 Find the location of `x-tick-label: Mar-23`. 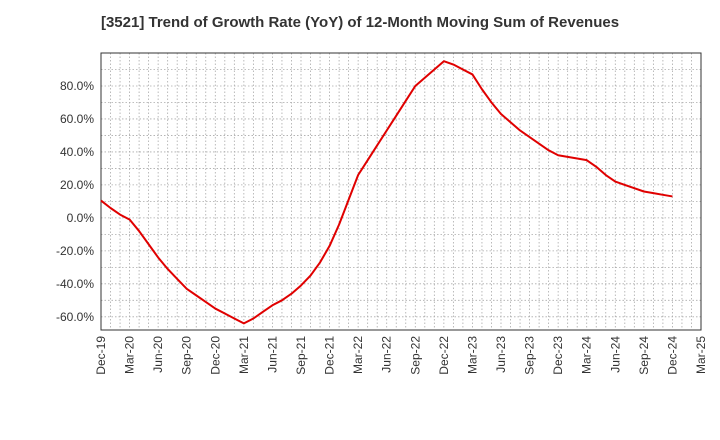

x-tick-label: Mar-23 is located at coordinates (472, 355).